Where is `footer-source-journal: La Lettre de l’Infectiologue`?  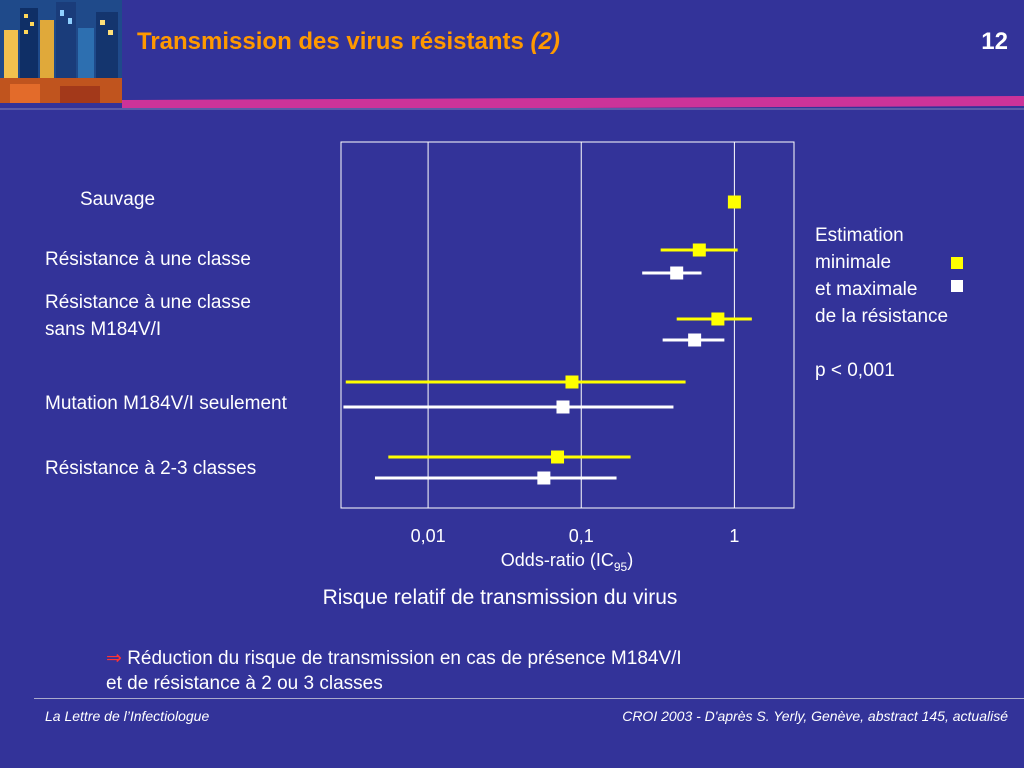 footer-source-journal: La Lettre de l’Infectiologue is located at coordinates (127, 716).